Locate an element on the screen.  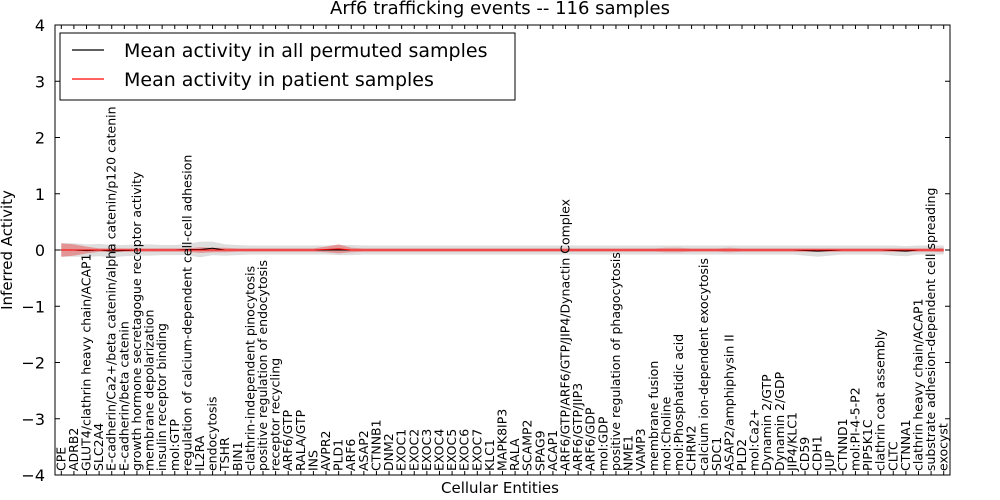
x-tick-label: BIN1 is located at coordinates (237, 456).